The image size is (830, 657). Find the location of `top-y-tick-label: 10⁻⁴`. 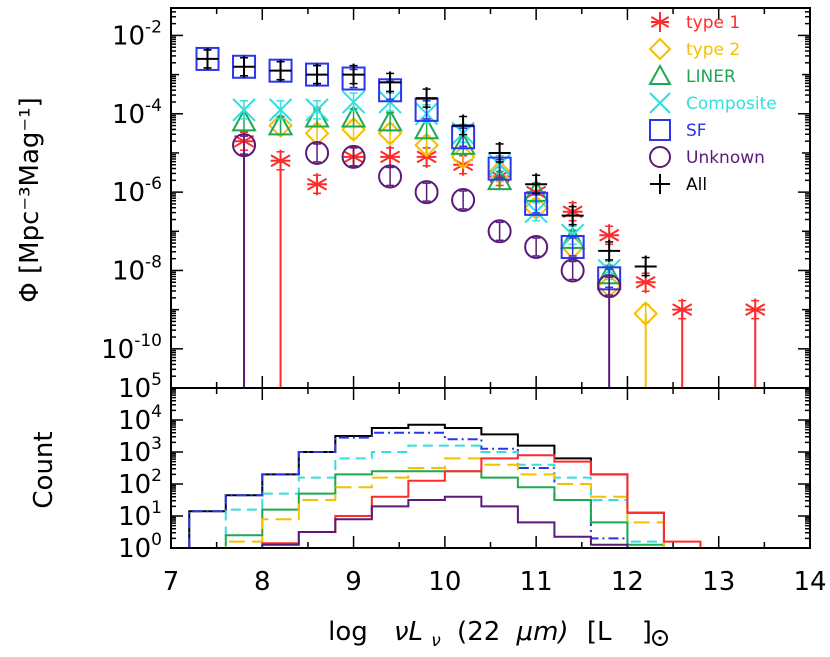

top-y-tick-label: 10⁻⁴ is located at coordinates (137, 113).